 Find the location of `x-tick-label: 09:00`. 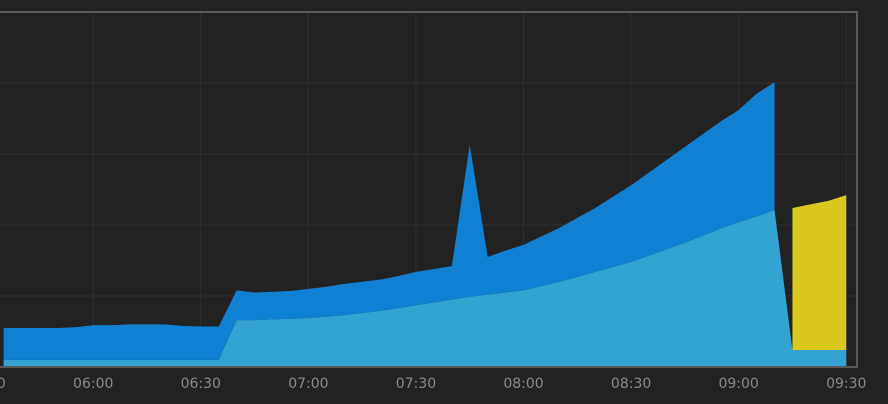

x-tick-label: 09:00 is located at coordinates (738, 384).